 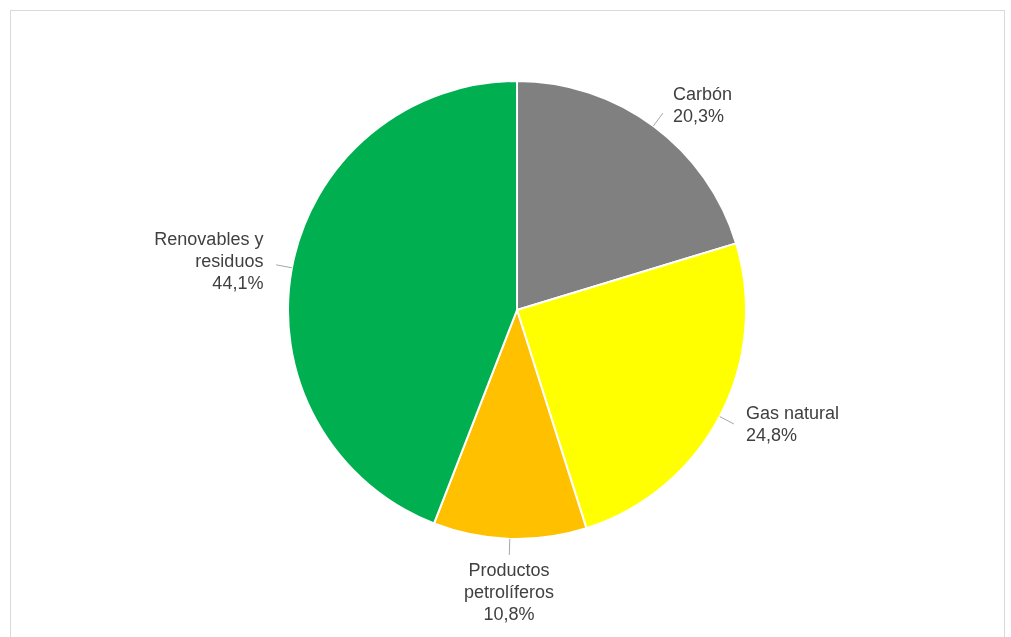 I want to click on data-label: 10,8%, so click(x=509, y=613).